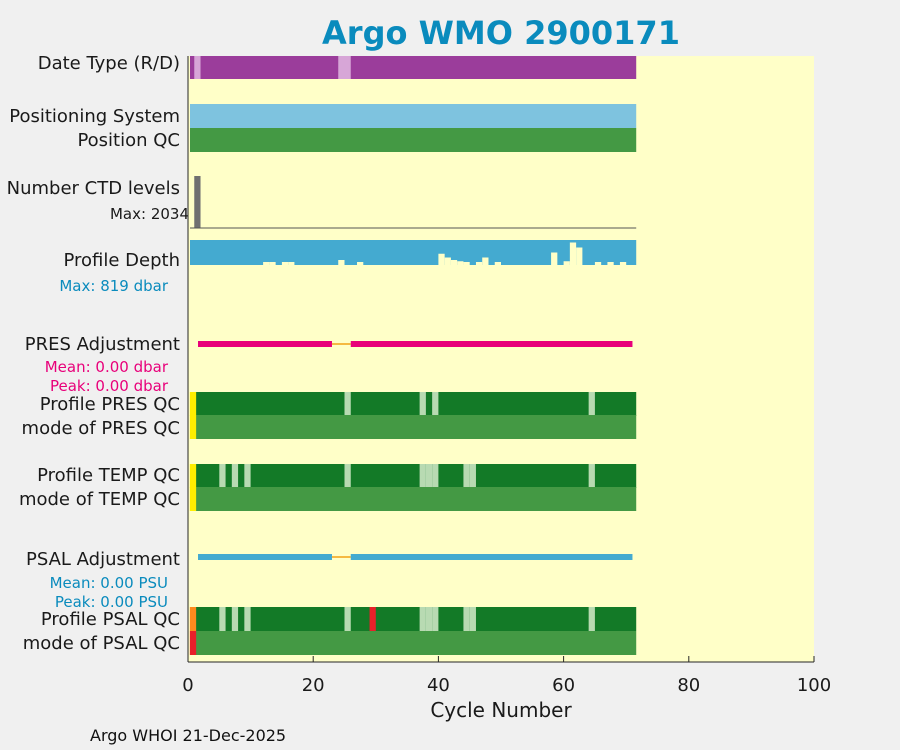 The image size is (900, 750). What do you see at coordinates (109, 63) in the screenshot?
I see `label-date-type: Date Type (R/D)` at bounding box center [109, 63].